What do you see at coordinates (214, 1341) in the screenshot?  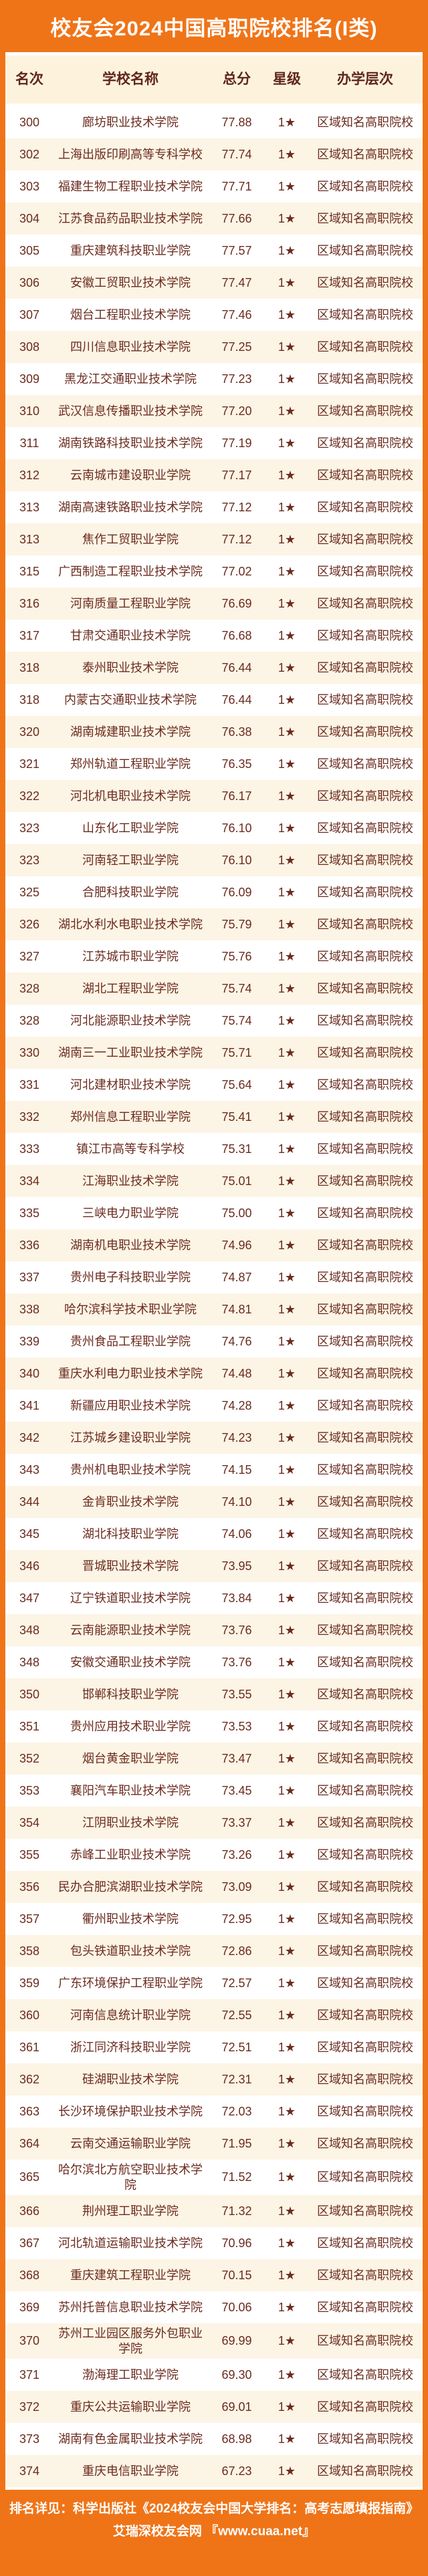 I see `table-row: 339 贵州食品工程职业学院 74.76 1★ 区域知名高职院校` at bounding box center [214, 1341].